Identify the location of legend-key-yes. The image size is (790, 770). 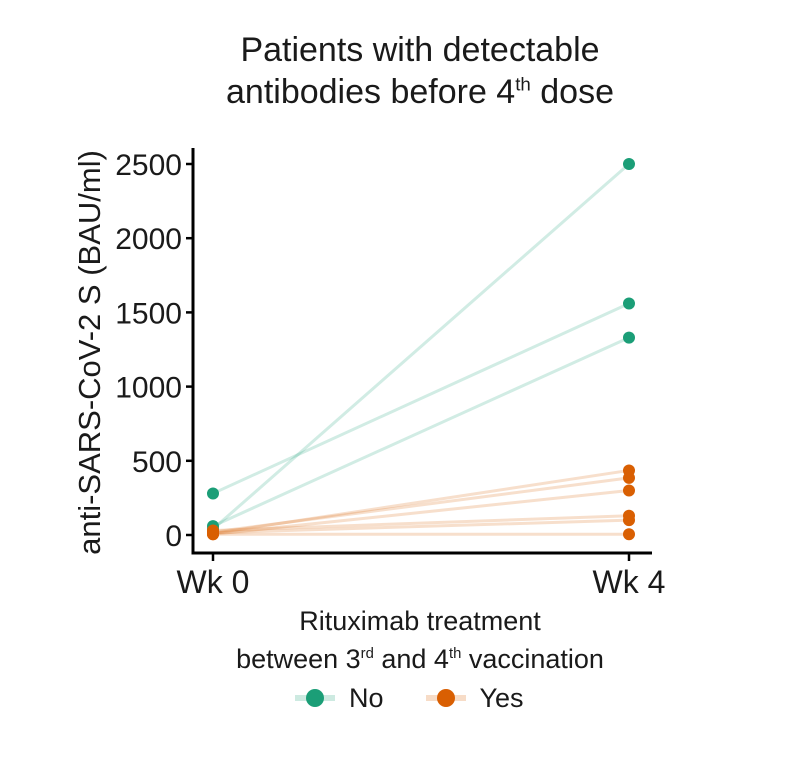
(445, 698).